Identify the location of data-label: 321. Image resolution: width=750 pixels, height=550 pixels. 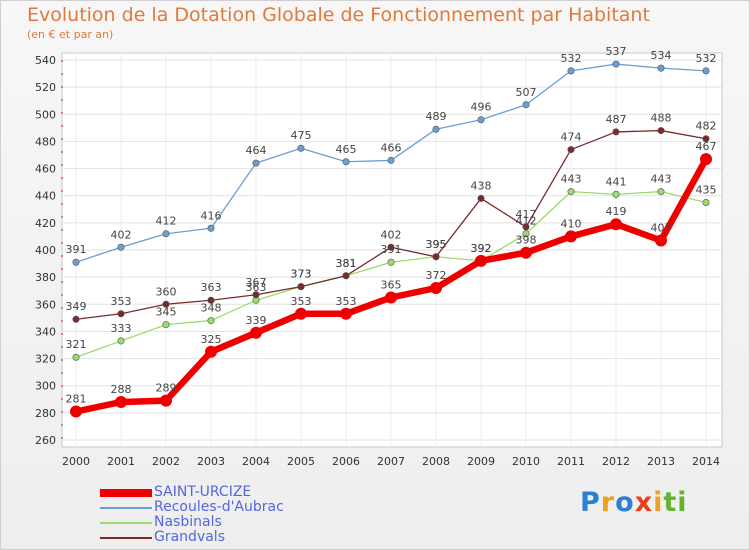
(76, 344).